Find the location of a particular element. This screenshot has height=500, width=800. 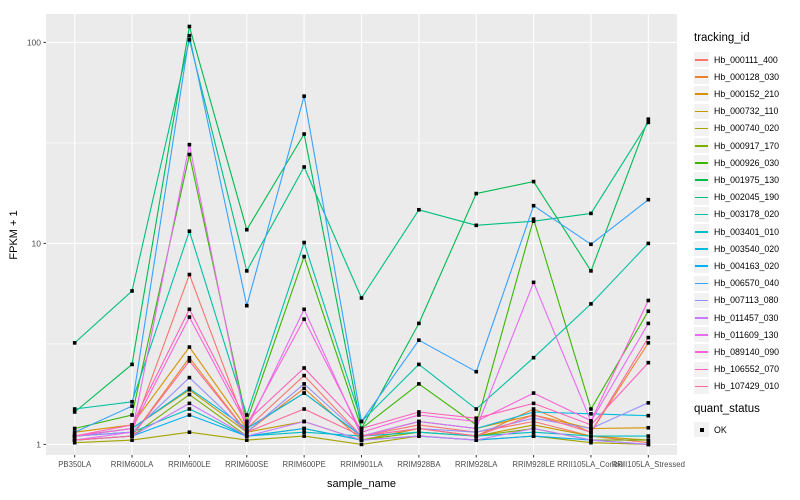

legend-item-Hb_003540_020: Hb_003540_020 is located at coordinates (737, 249).